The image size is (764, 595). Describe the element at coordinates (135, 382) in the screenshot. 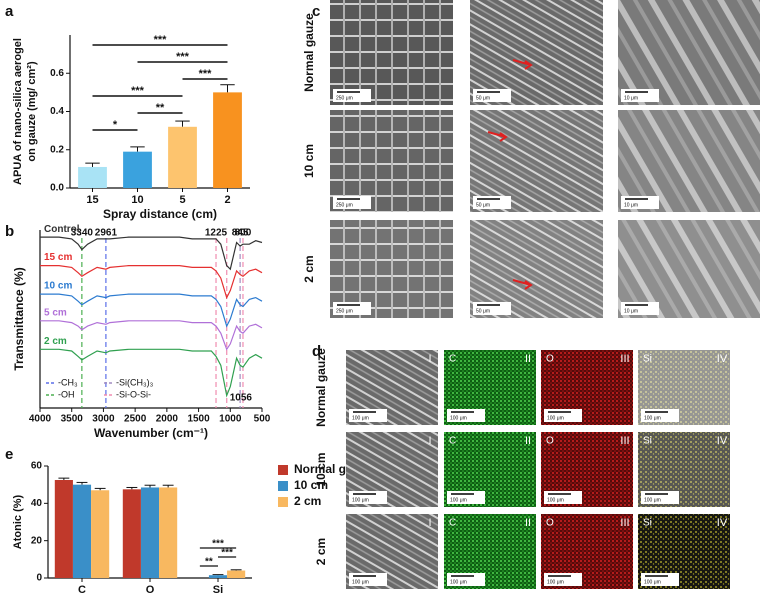

I see `legend-label: -Si(CH₃)₃` at that location.